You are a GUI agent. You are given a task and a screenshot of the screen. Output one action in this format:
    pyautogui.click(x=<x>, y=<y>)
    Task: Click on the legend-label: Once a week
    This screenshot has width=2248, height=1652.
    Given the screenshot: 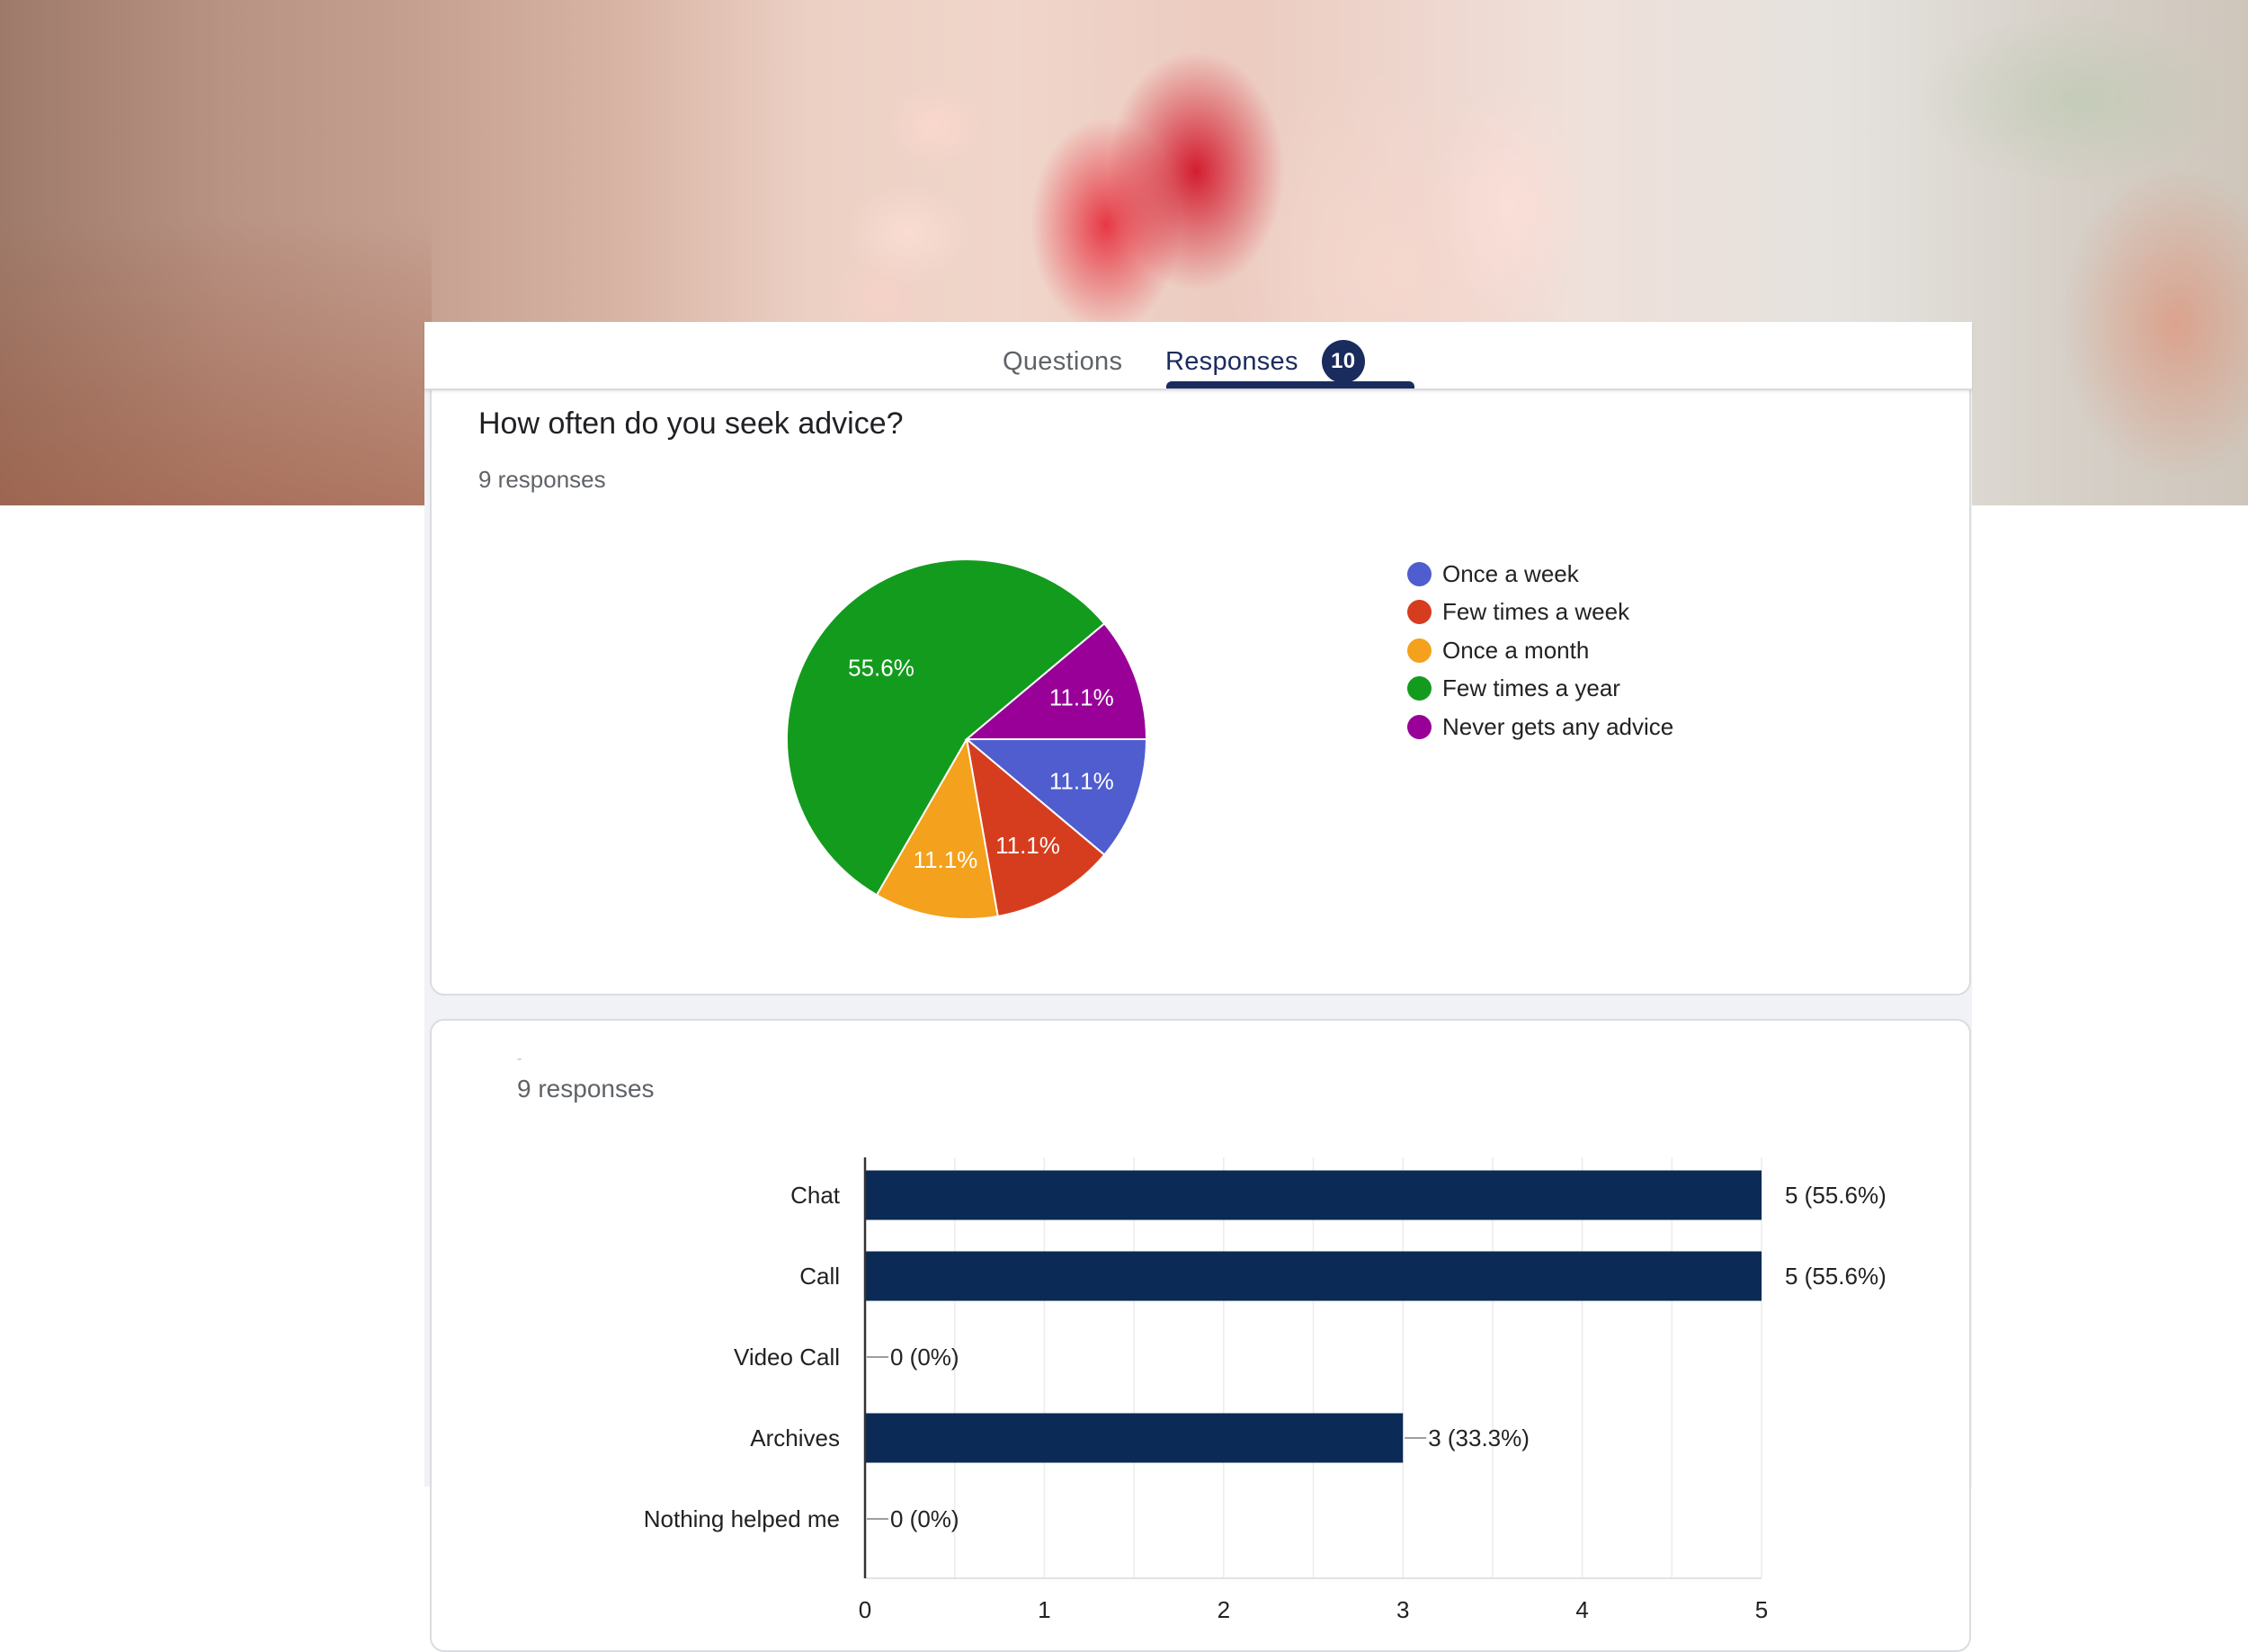 What is the action you would take?
    pyautogui.click(x=1510, y=573)
    